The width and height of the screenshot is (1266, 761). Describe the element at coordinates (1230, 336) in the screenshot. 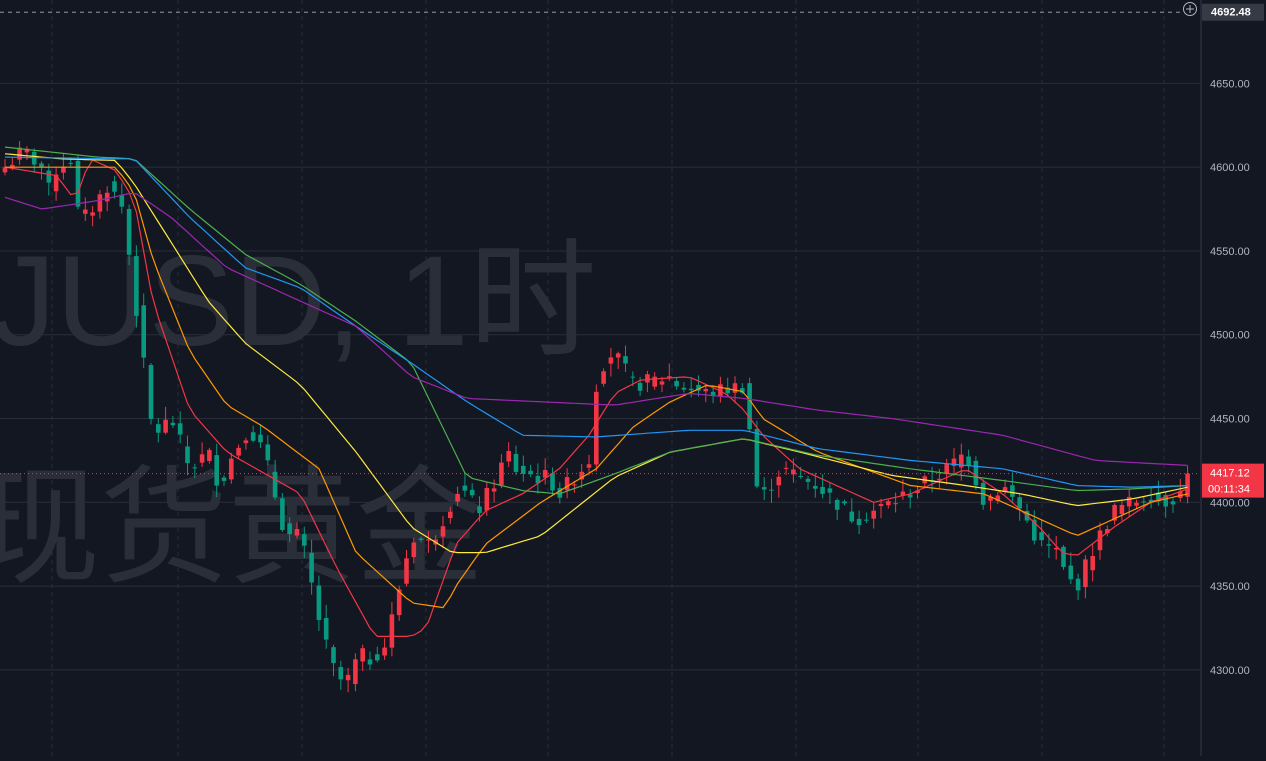

I see `price-tick-label: 4500.00` at that location.